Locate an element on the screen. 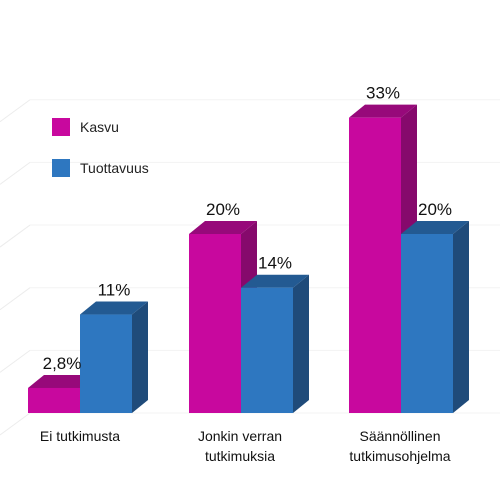 This screenshot has height=500, width=500. category-label-3: Säännöllinen tutkimusohjelma is located at coordinates (400, 446).